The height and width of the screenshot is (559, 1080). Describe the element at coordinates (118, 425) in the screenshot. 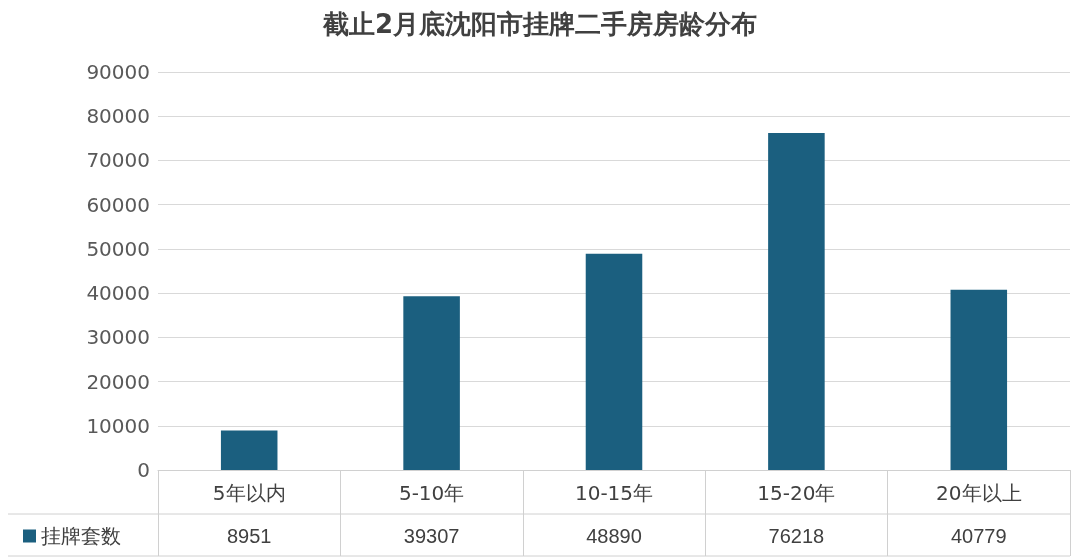

I see `y-tick-label: 10000` at that location.